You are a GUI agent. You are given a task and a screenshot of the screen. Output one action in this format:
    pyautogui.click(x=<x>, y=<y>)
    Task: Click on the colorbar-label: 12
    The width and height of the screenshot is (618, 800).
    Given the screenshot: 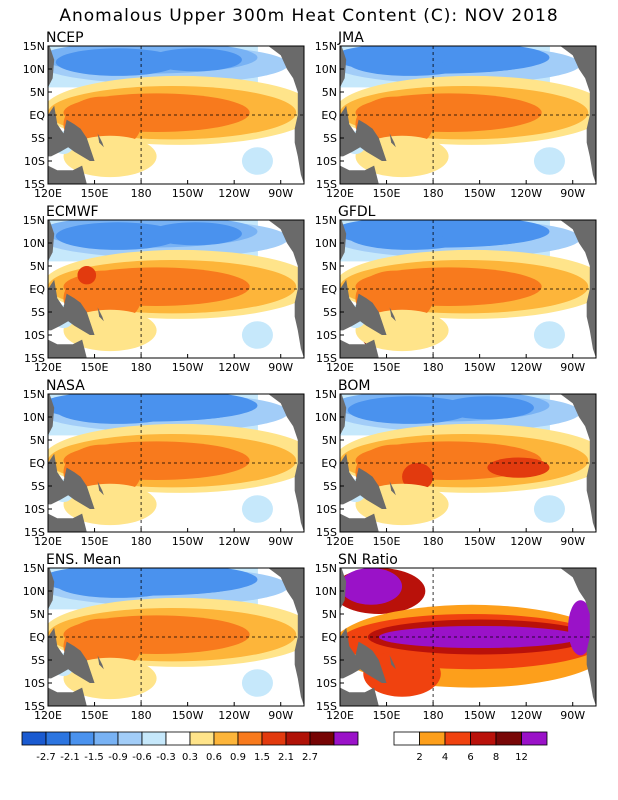 What is the action you would take?
    pyautogui.click(x=521, y=757)
    